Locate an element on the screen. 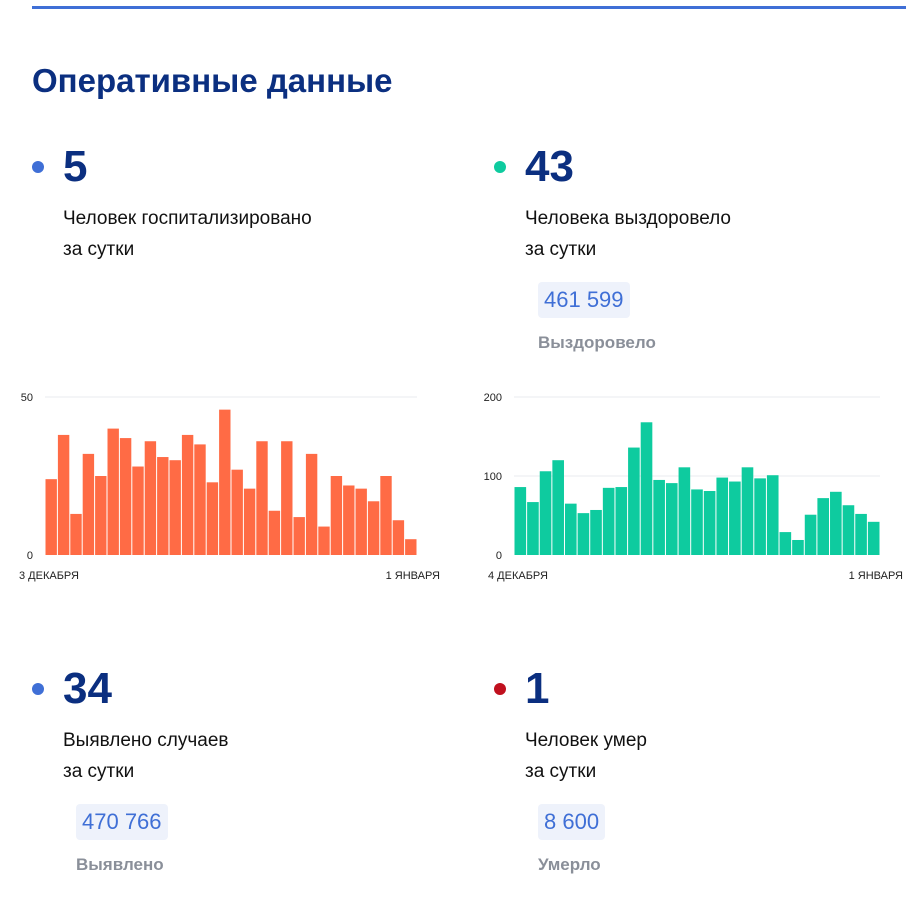  recovered-total-label: Выздоровело is located at coordinates (597, 342).